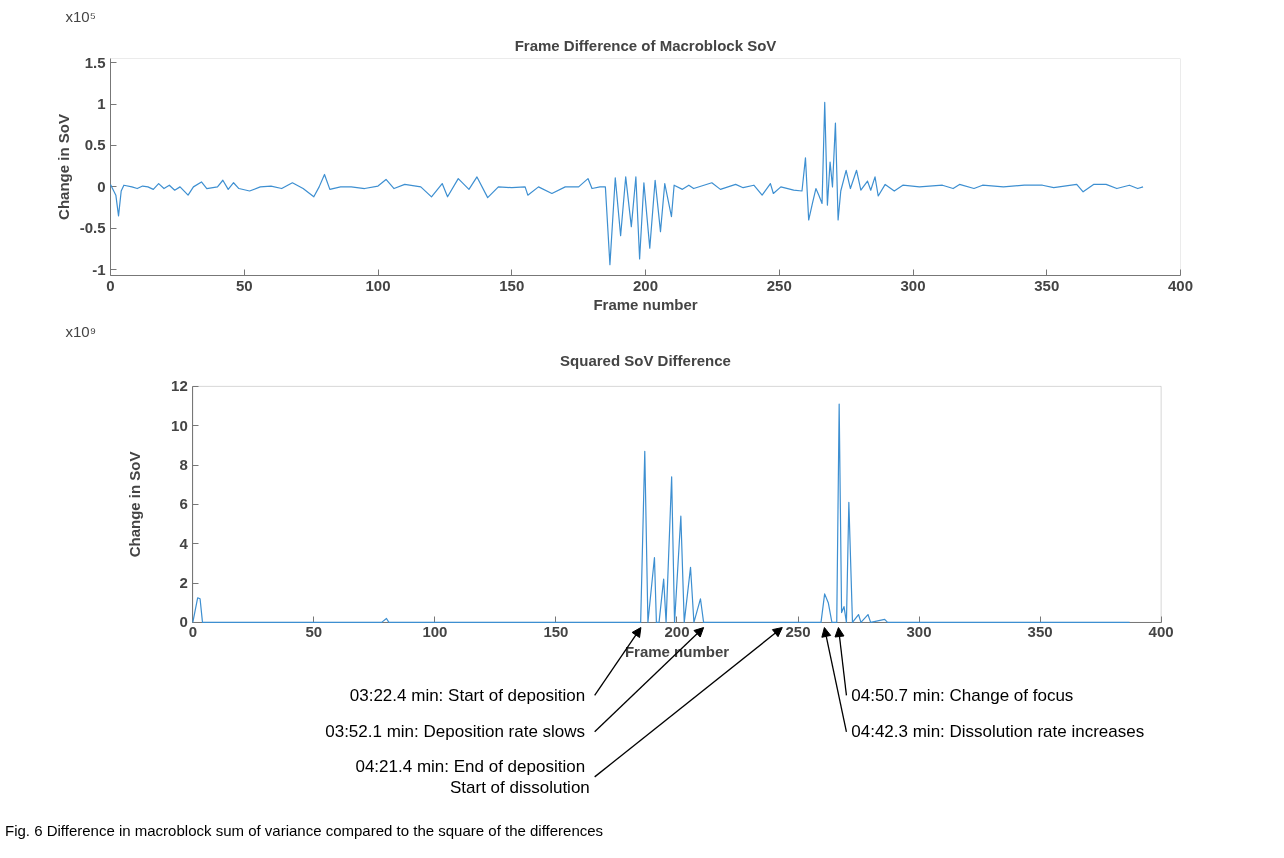 Image resolution: width=1284 pixels, height=858 pixels. I want to click on annotation: 04:21.4 min: End of deposition Start of dissolution, so click(472, 776).